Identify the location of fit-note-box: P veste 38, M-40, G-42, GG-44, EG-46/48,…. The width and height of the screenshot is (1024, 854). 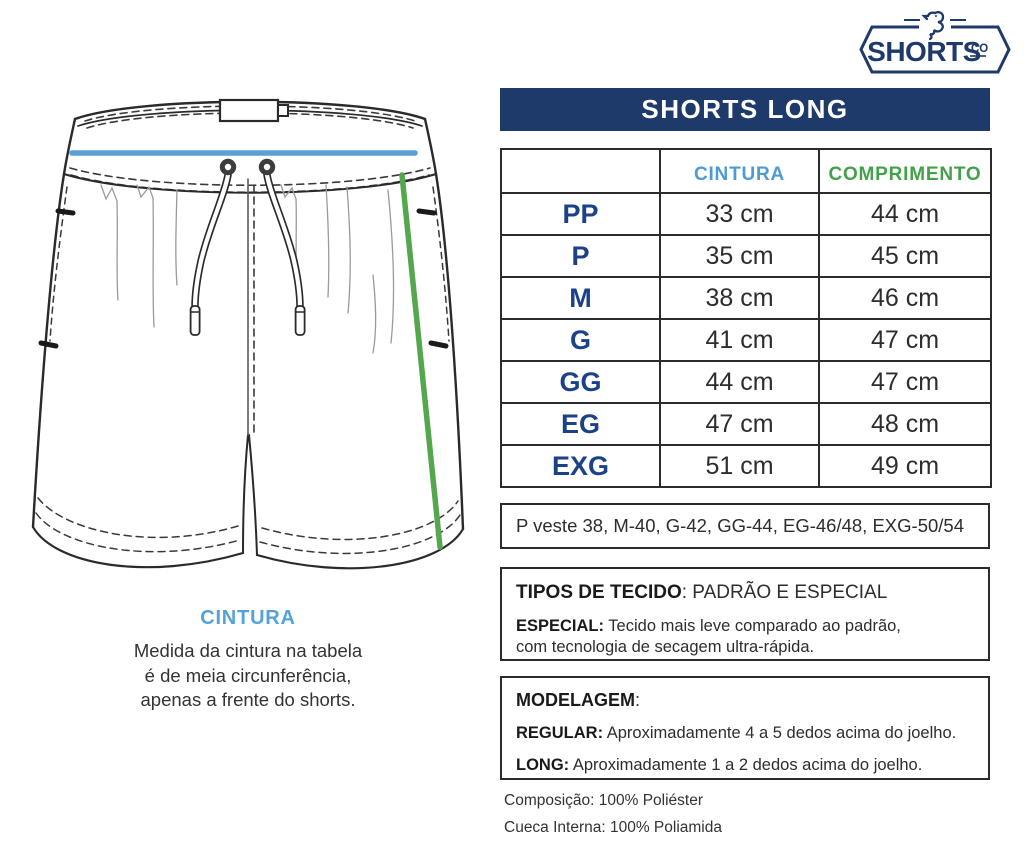
(745, 526).